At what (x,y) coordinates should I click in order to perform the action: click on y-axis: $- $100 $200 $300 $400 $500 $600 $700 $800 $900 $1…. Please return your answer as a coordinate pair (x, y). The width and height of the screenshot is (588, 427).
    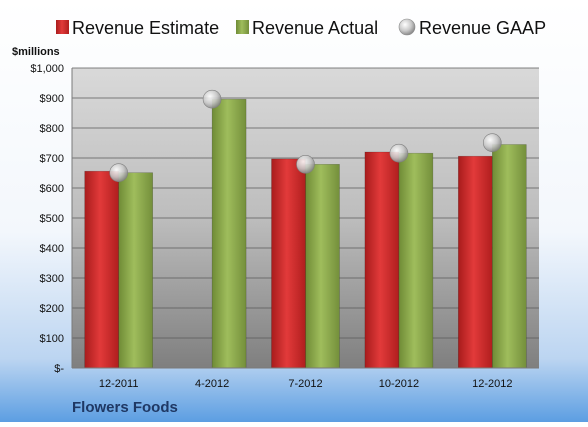
    Looking at the image, I should click on (51, 219).